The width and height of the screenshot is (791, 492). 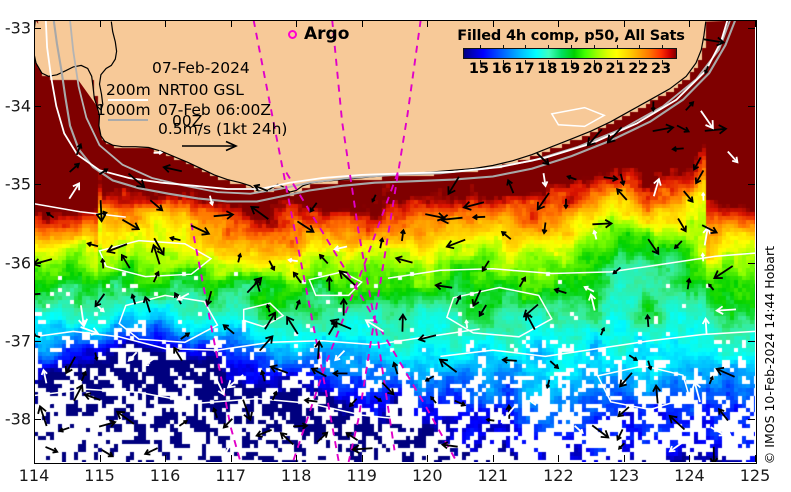 I want to click on vector-scale-arrow, so click(x=210, y=146).